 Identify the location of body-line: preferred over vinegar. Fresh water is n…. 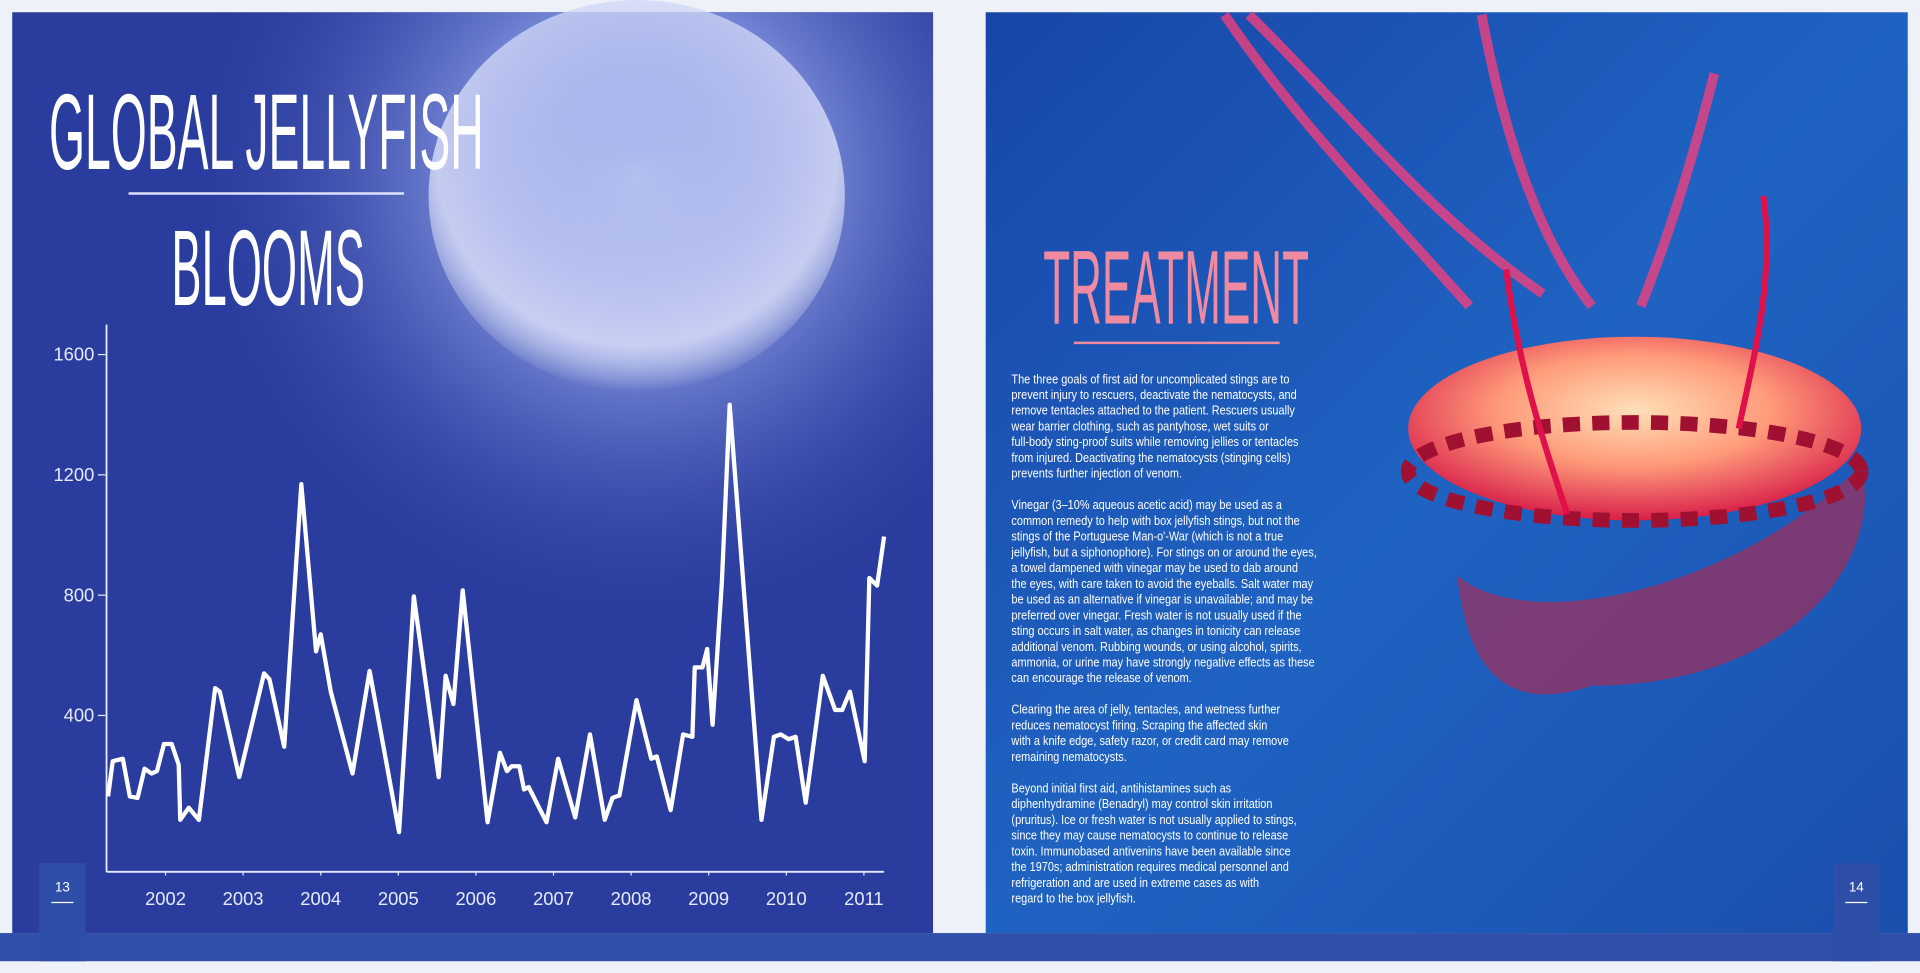
(1156, 614).